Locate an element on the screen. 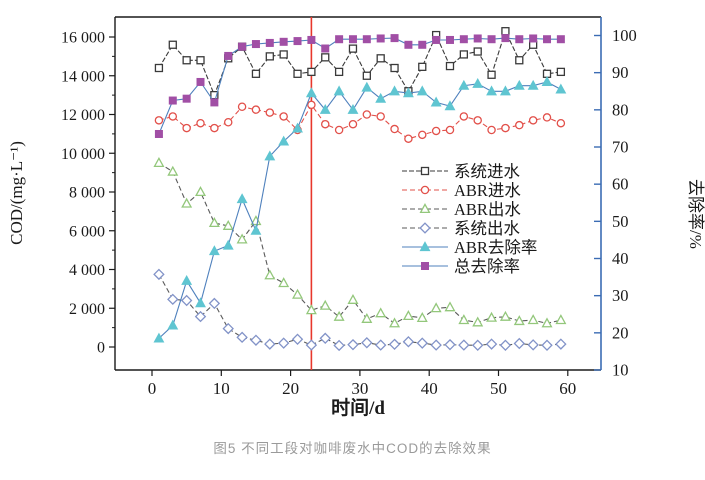 The width and height of the screenshot is (705, 480). left-tick-label: 10 000 is located at coordinates (83, 154).